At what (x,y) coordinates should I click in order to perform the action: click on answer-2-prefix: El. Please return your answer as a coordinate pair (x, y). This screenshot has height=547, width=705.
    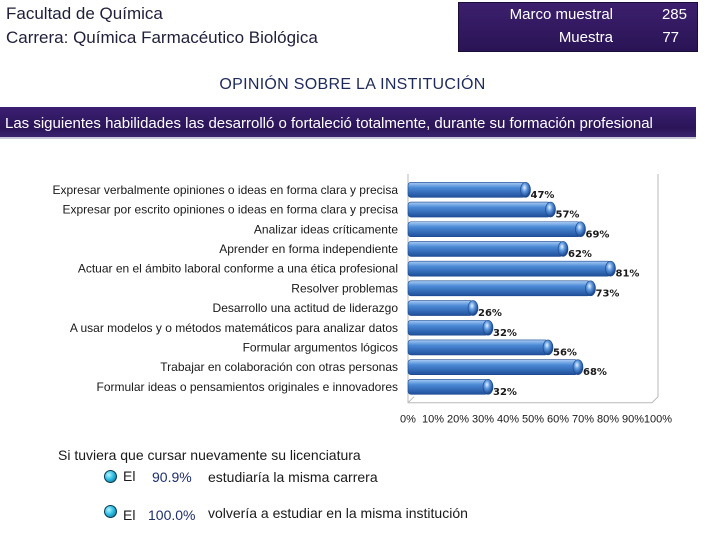
    Looking at the image, I should click on (129, 515).